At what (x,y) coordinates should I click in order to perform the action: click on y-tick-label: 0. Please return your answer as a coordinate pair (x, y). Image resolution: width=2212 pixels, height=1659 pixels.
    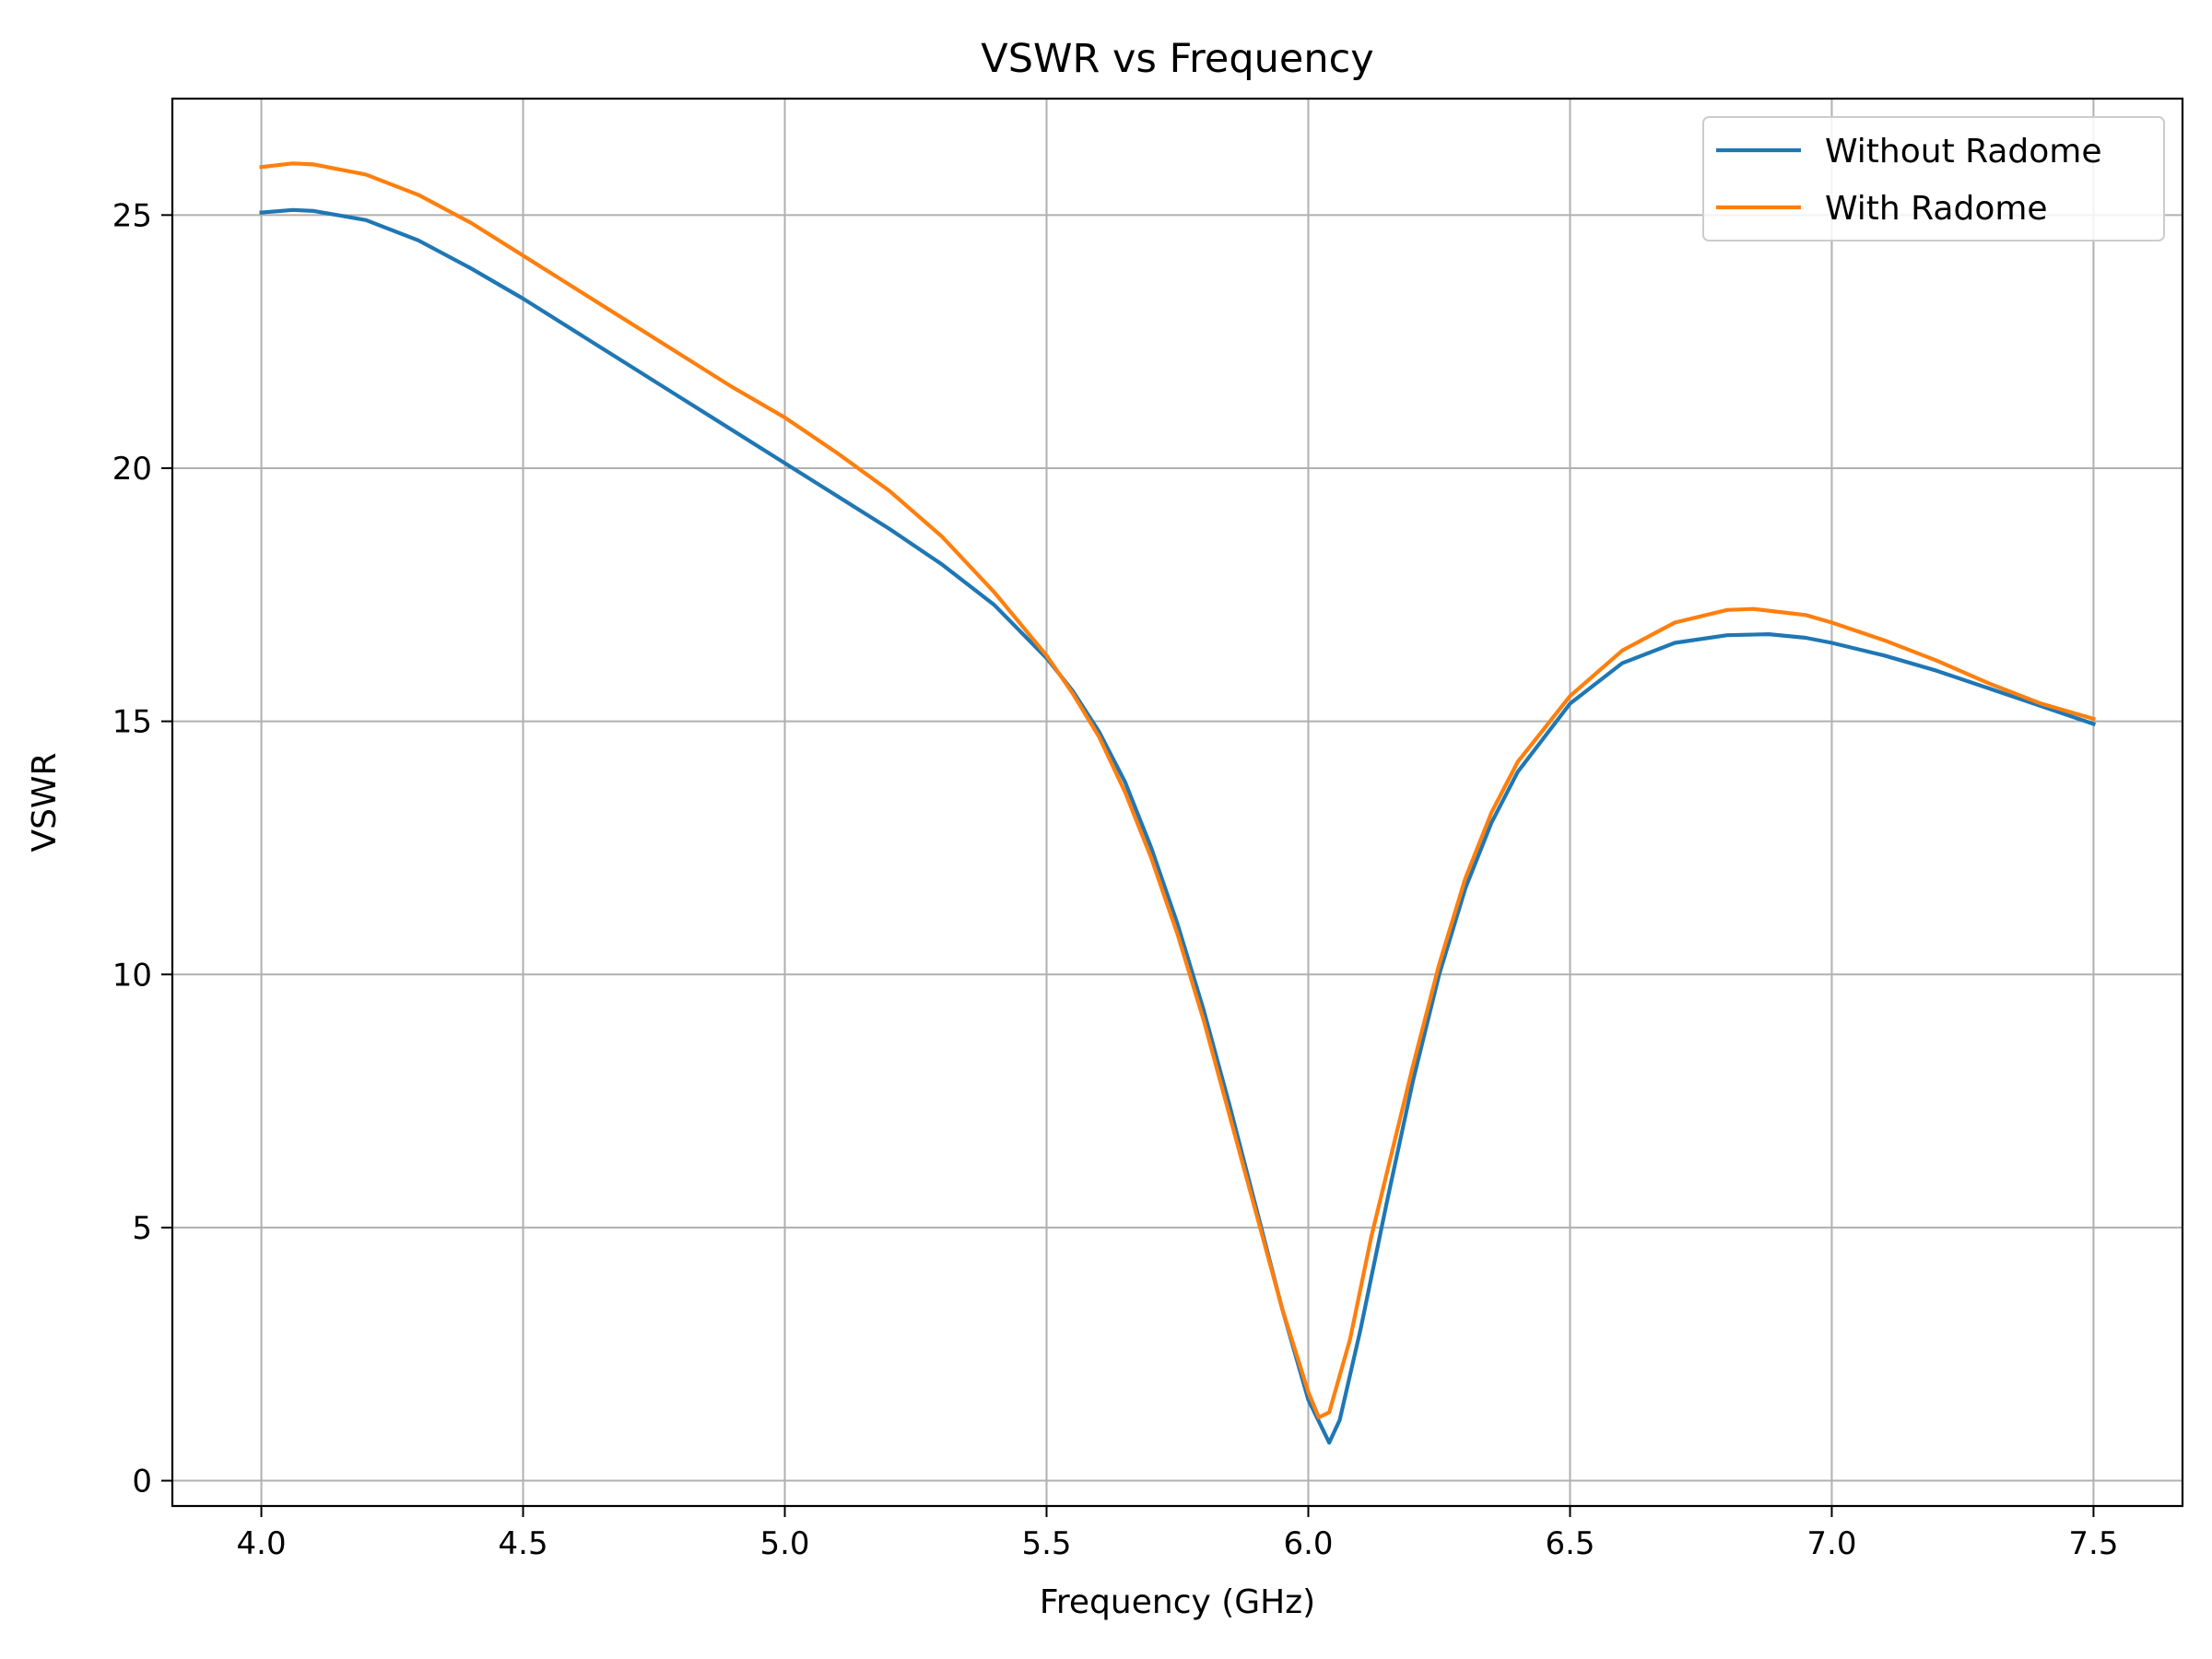
    Looking at the image, I should click on (142, 1482).